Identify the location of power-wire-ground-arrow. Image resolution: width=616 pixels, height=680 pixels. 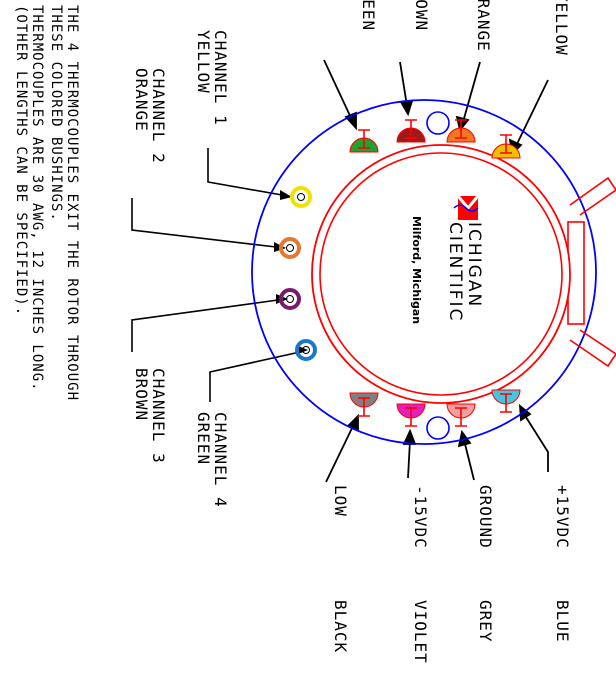
(469, 460).